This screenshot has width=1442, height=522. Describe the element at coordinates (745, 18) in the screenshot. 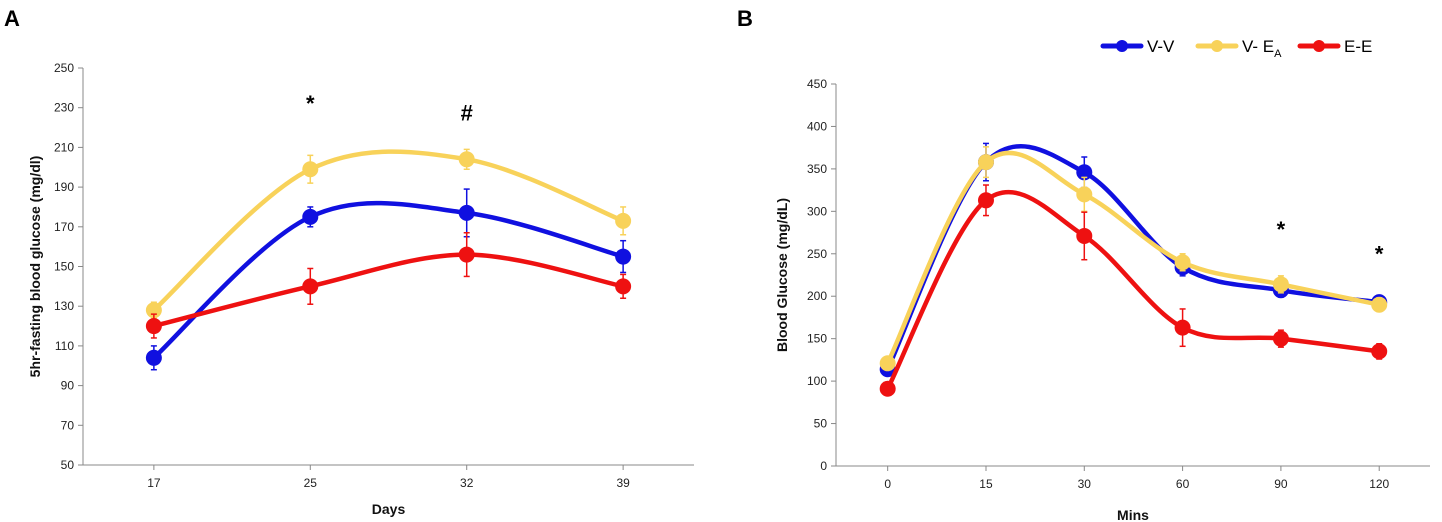

I see `panel-label: B` at that location.